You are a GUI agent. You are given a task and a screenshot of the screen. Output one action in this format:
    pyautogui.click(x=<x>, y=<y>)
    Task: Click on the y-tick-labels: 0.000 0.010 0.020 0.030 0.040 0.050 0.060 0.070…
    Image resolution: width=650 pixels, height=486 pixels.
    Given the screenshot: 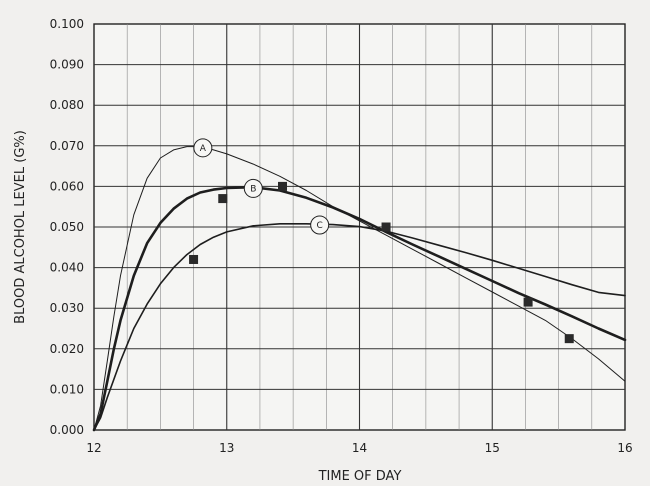 What is the action you would take?
    pyautogui.click(x=67, y=227)
    